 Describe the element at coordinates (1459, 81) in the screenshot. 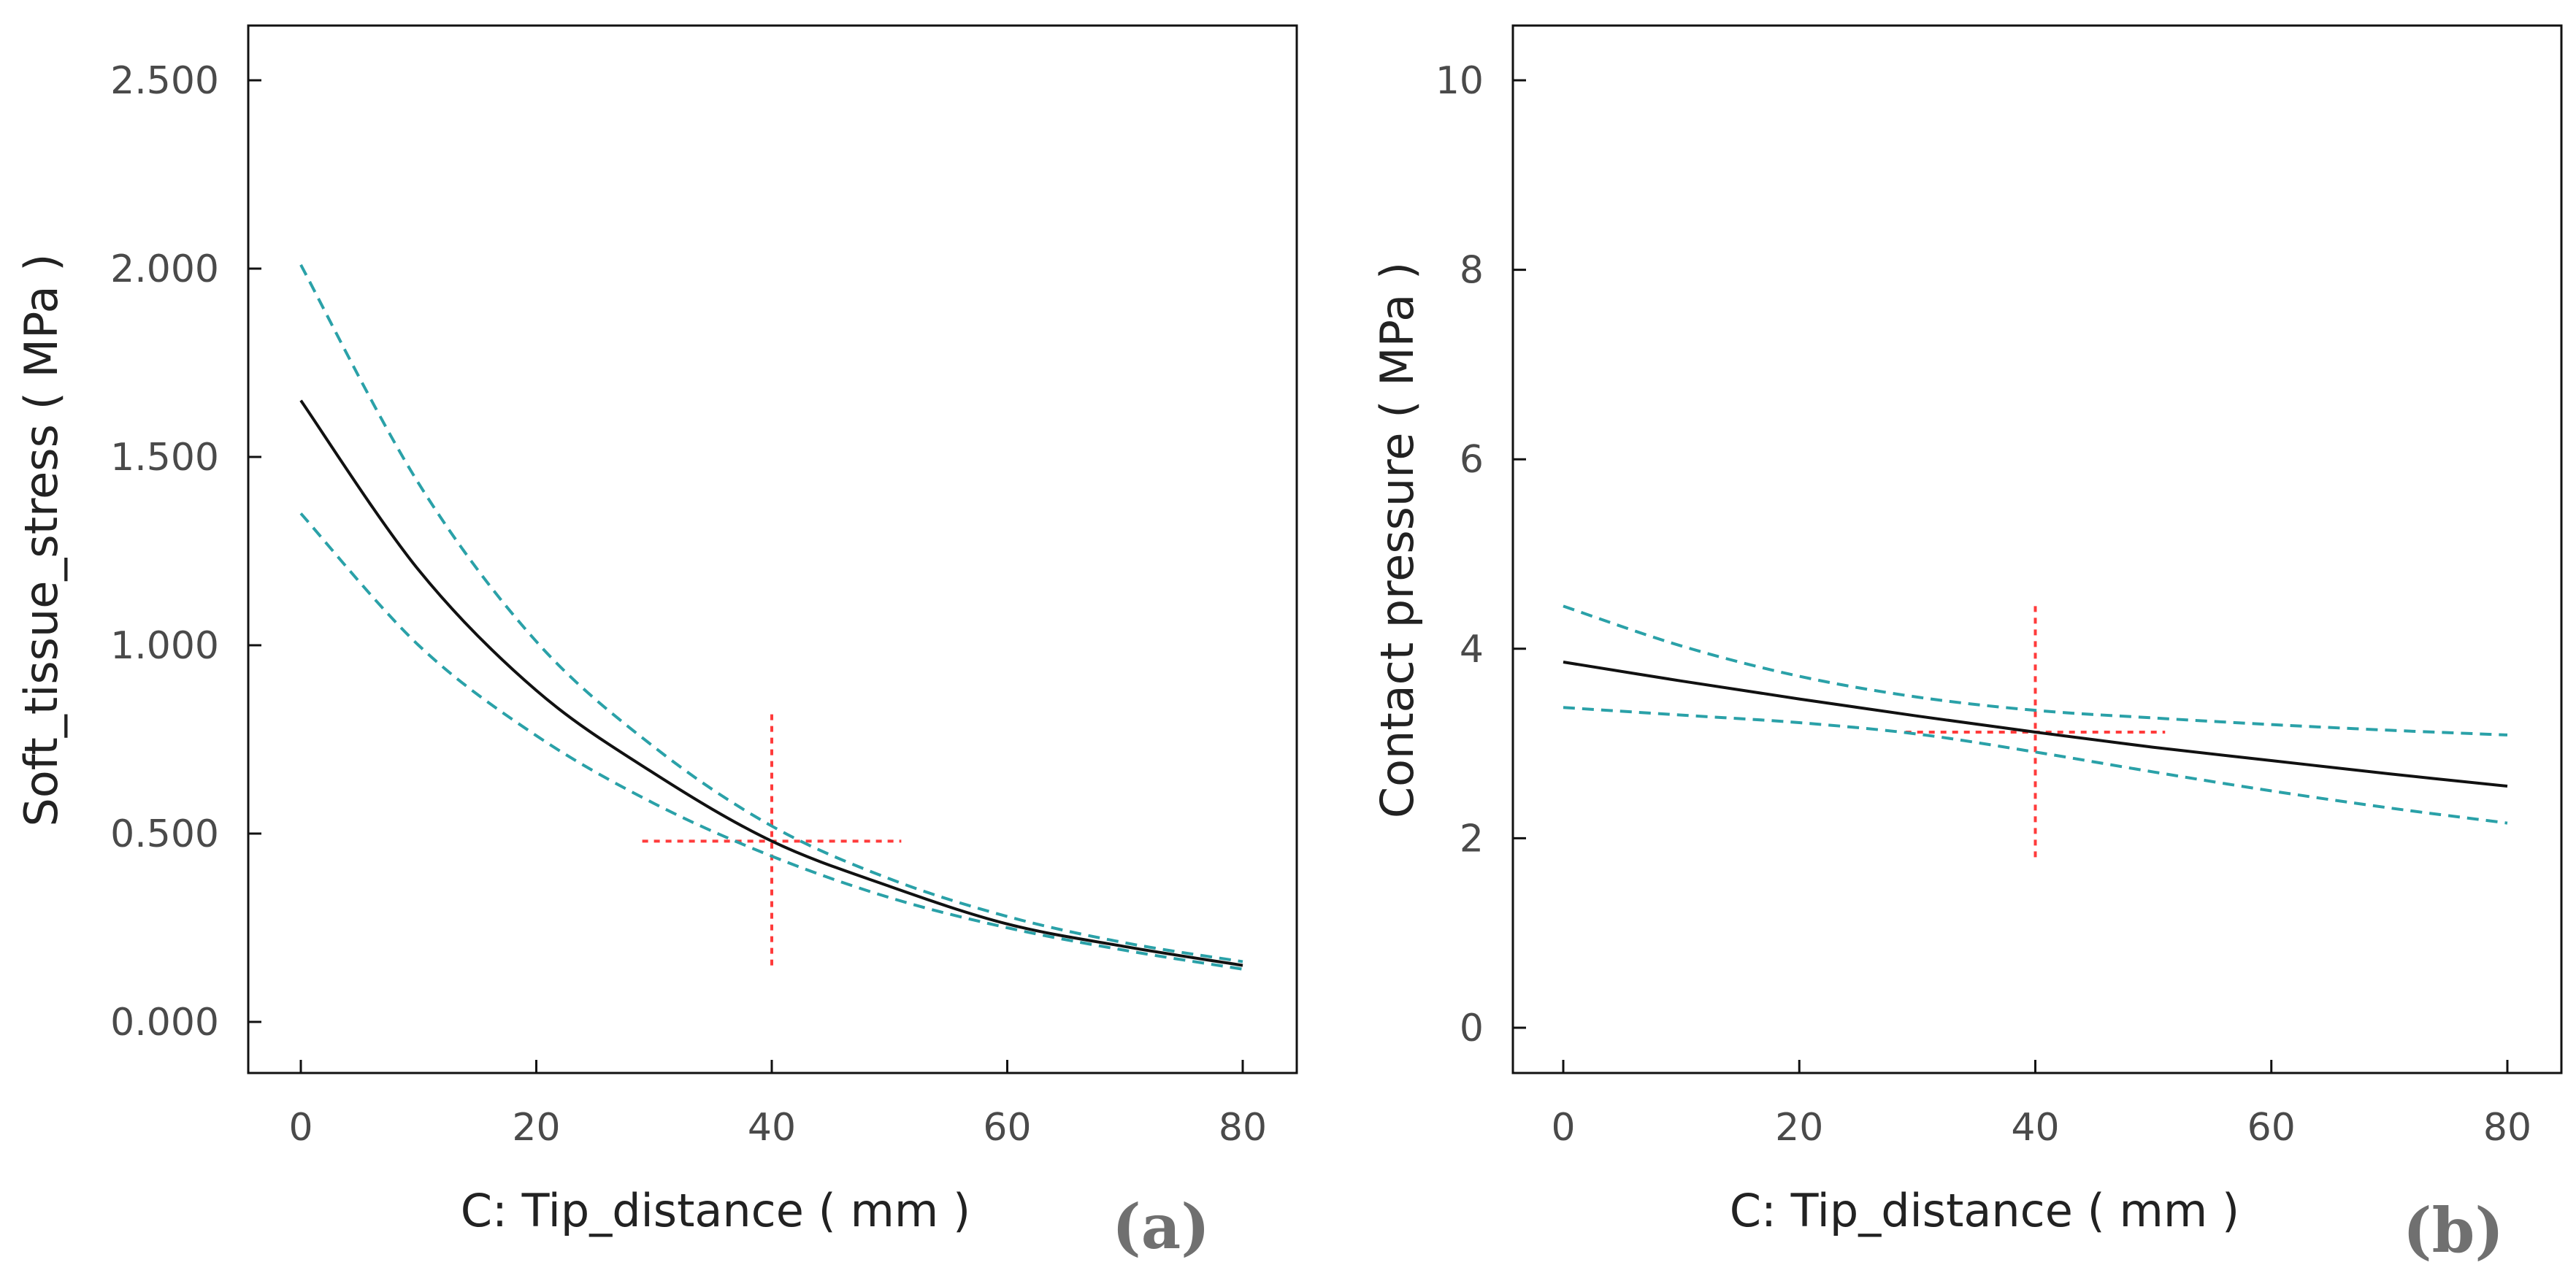

I see `y-tick-label: 10` at that location.